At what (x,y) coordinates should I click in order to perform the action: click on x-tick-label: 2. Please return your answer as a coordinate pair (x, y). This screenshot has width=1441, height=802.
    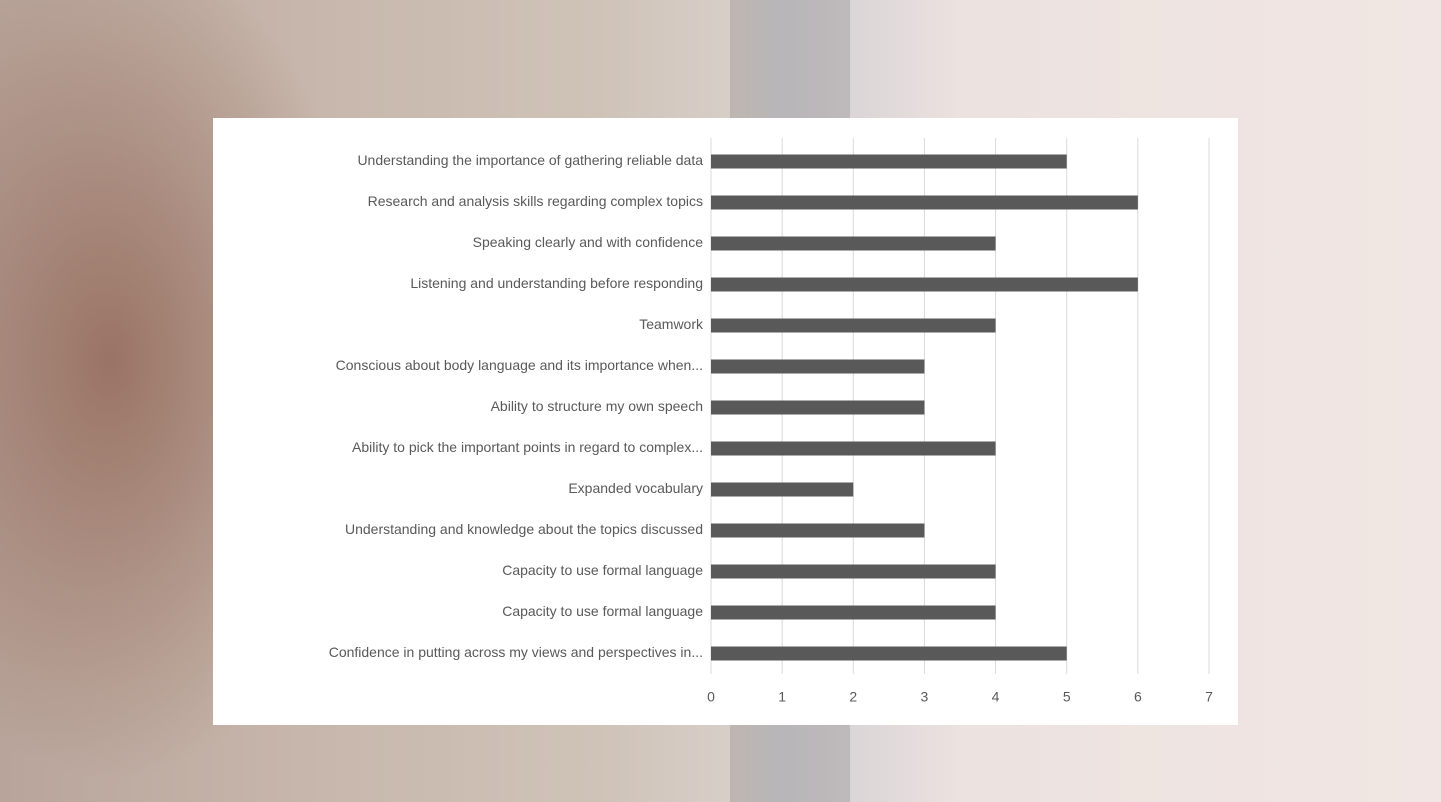
    Looking at the image, I should click on (853, 697).